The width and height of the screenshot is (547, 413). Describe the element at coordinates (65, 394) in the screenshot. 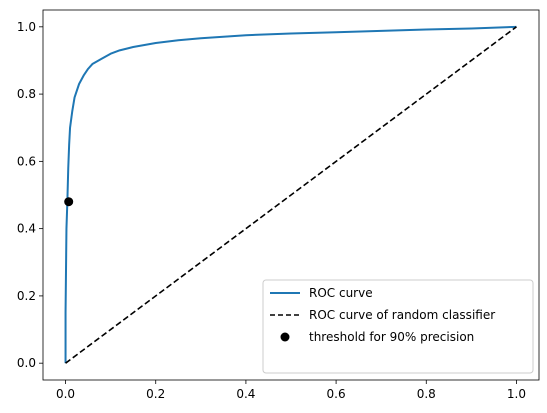

I see `x-tick-label: 0.0` at that location.